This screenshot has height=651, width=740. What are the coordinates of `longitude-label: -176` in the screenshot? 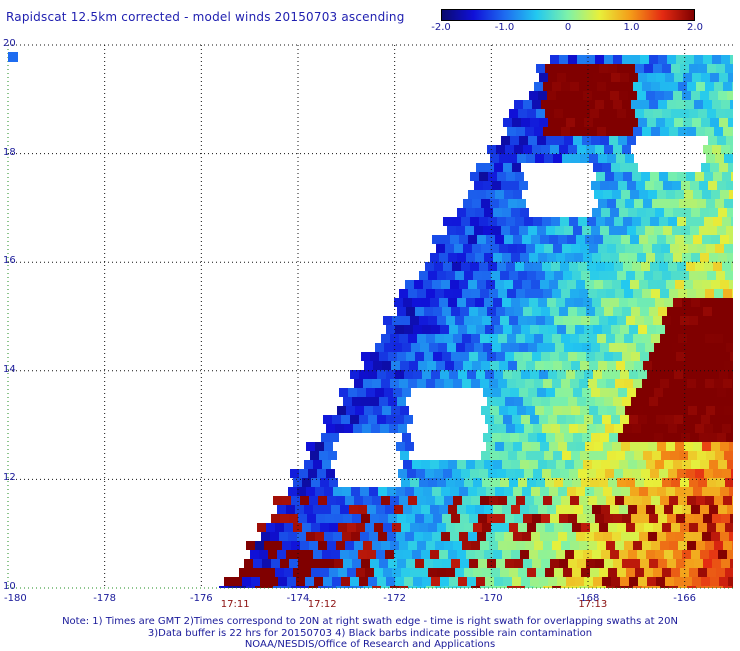 It's located at (201, 598).